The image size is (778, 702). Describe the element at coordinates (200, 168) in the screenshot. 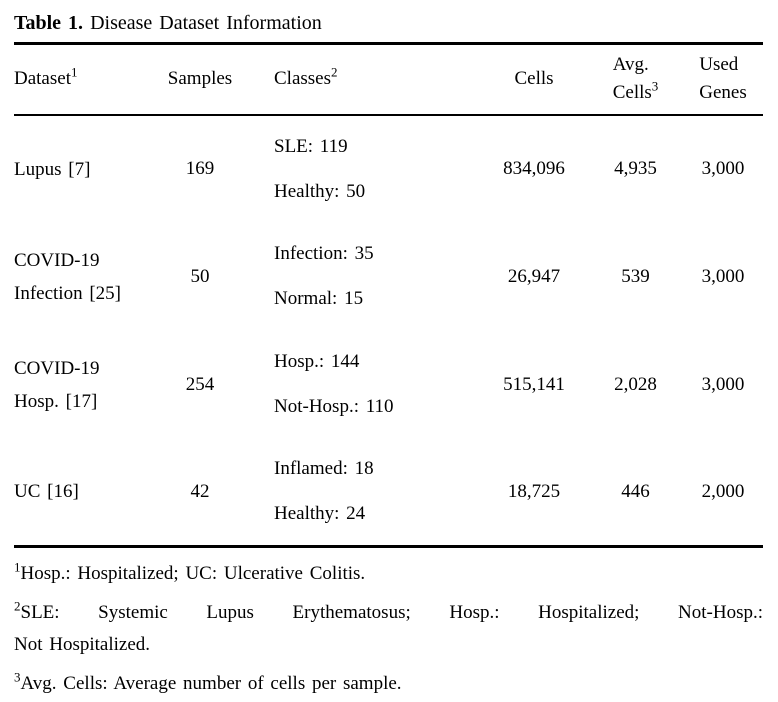

I see `samples-cell: 169` at that location.